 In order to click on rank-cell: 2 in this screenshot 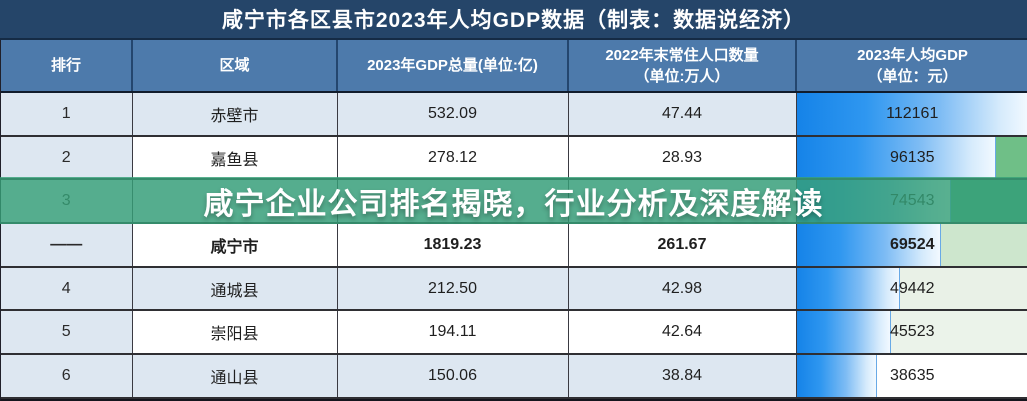, I will do `click(66, 158)`.